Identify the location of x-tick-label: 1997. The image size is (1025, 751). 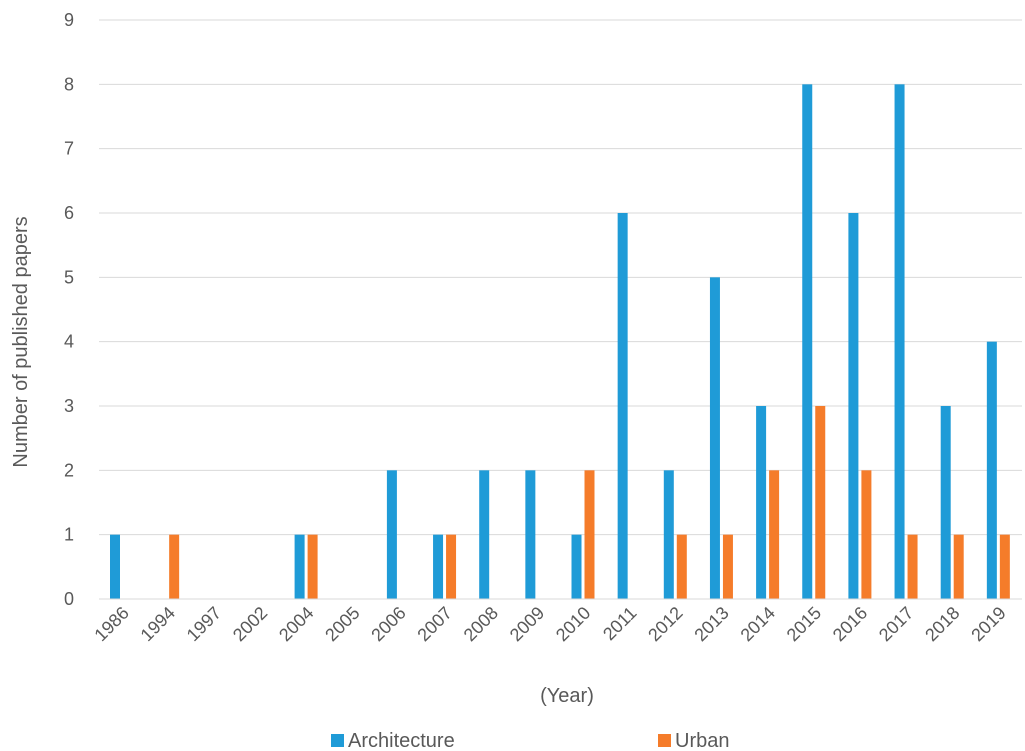
(204, 624).